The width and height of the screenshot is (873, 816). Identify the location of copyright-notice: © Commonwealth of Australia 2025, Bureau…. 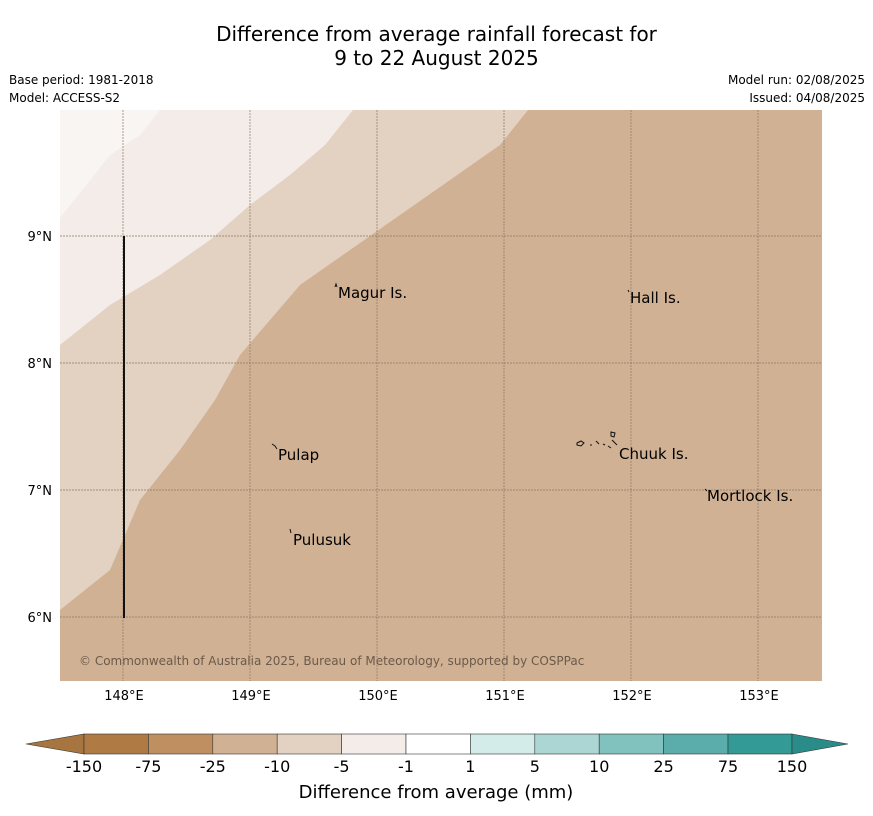
(331, 661).